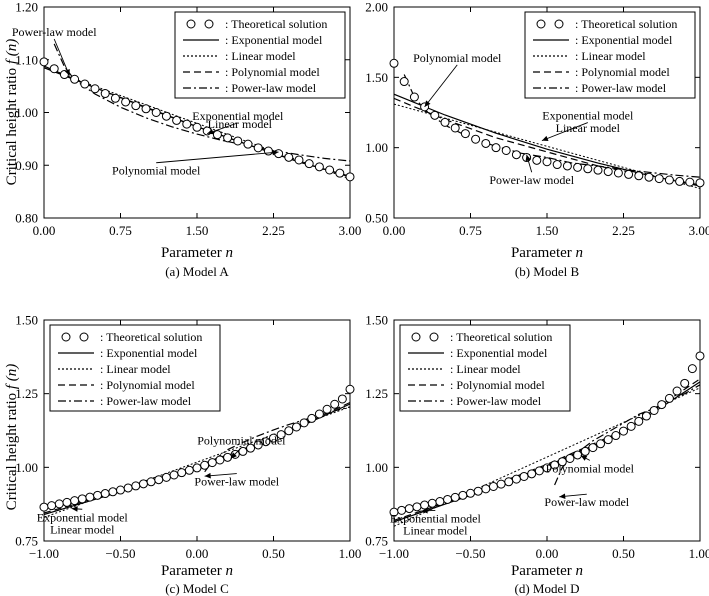 The width and height of the screenshot is (709, 596). Describe the element at coordinates (260, 55) in the screenshot. I see `legend-box` at that location.